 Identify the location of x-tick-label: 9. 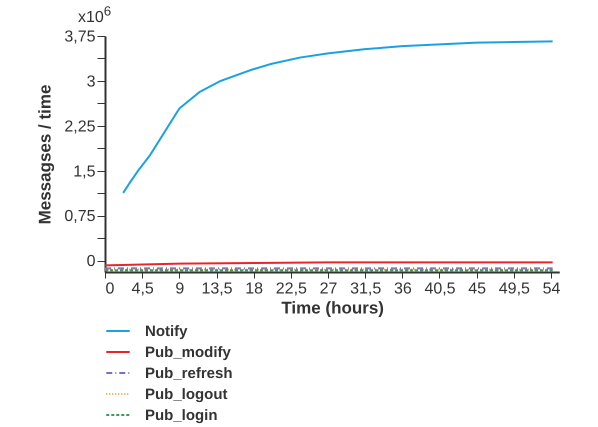
(179, 289).